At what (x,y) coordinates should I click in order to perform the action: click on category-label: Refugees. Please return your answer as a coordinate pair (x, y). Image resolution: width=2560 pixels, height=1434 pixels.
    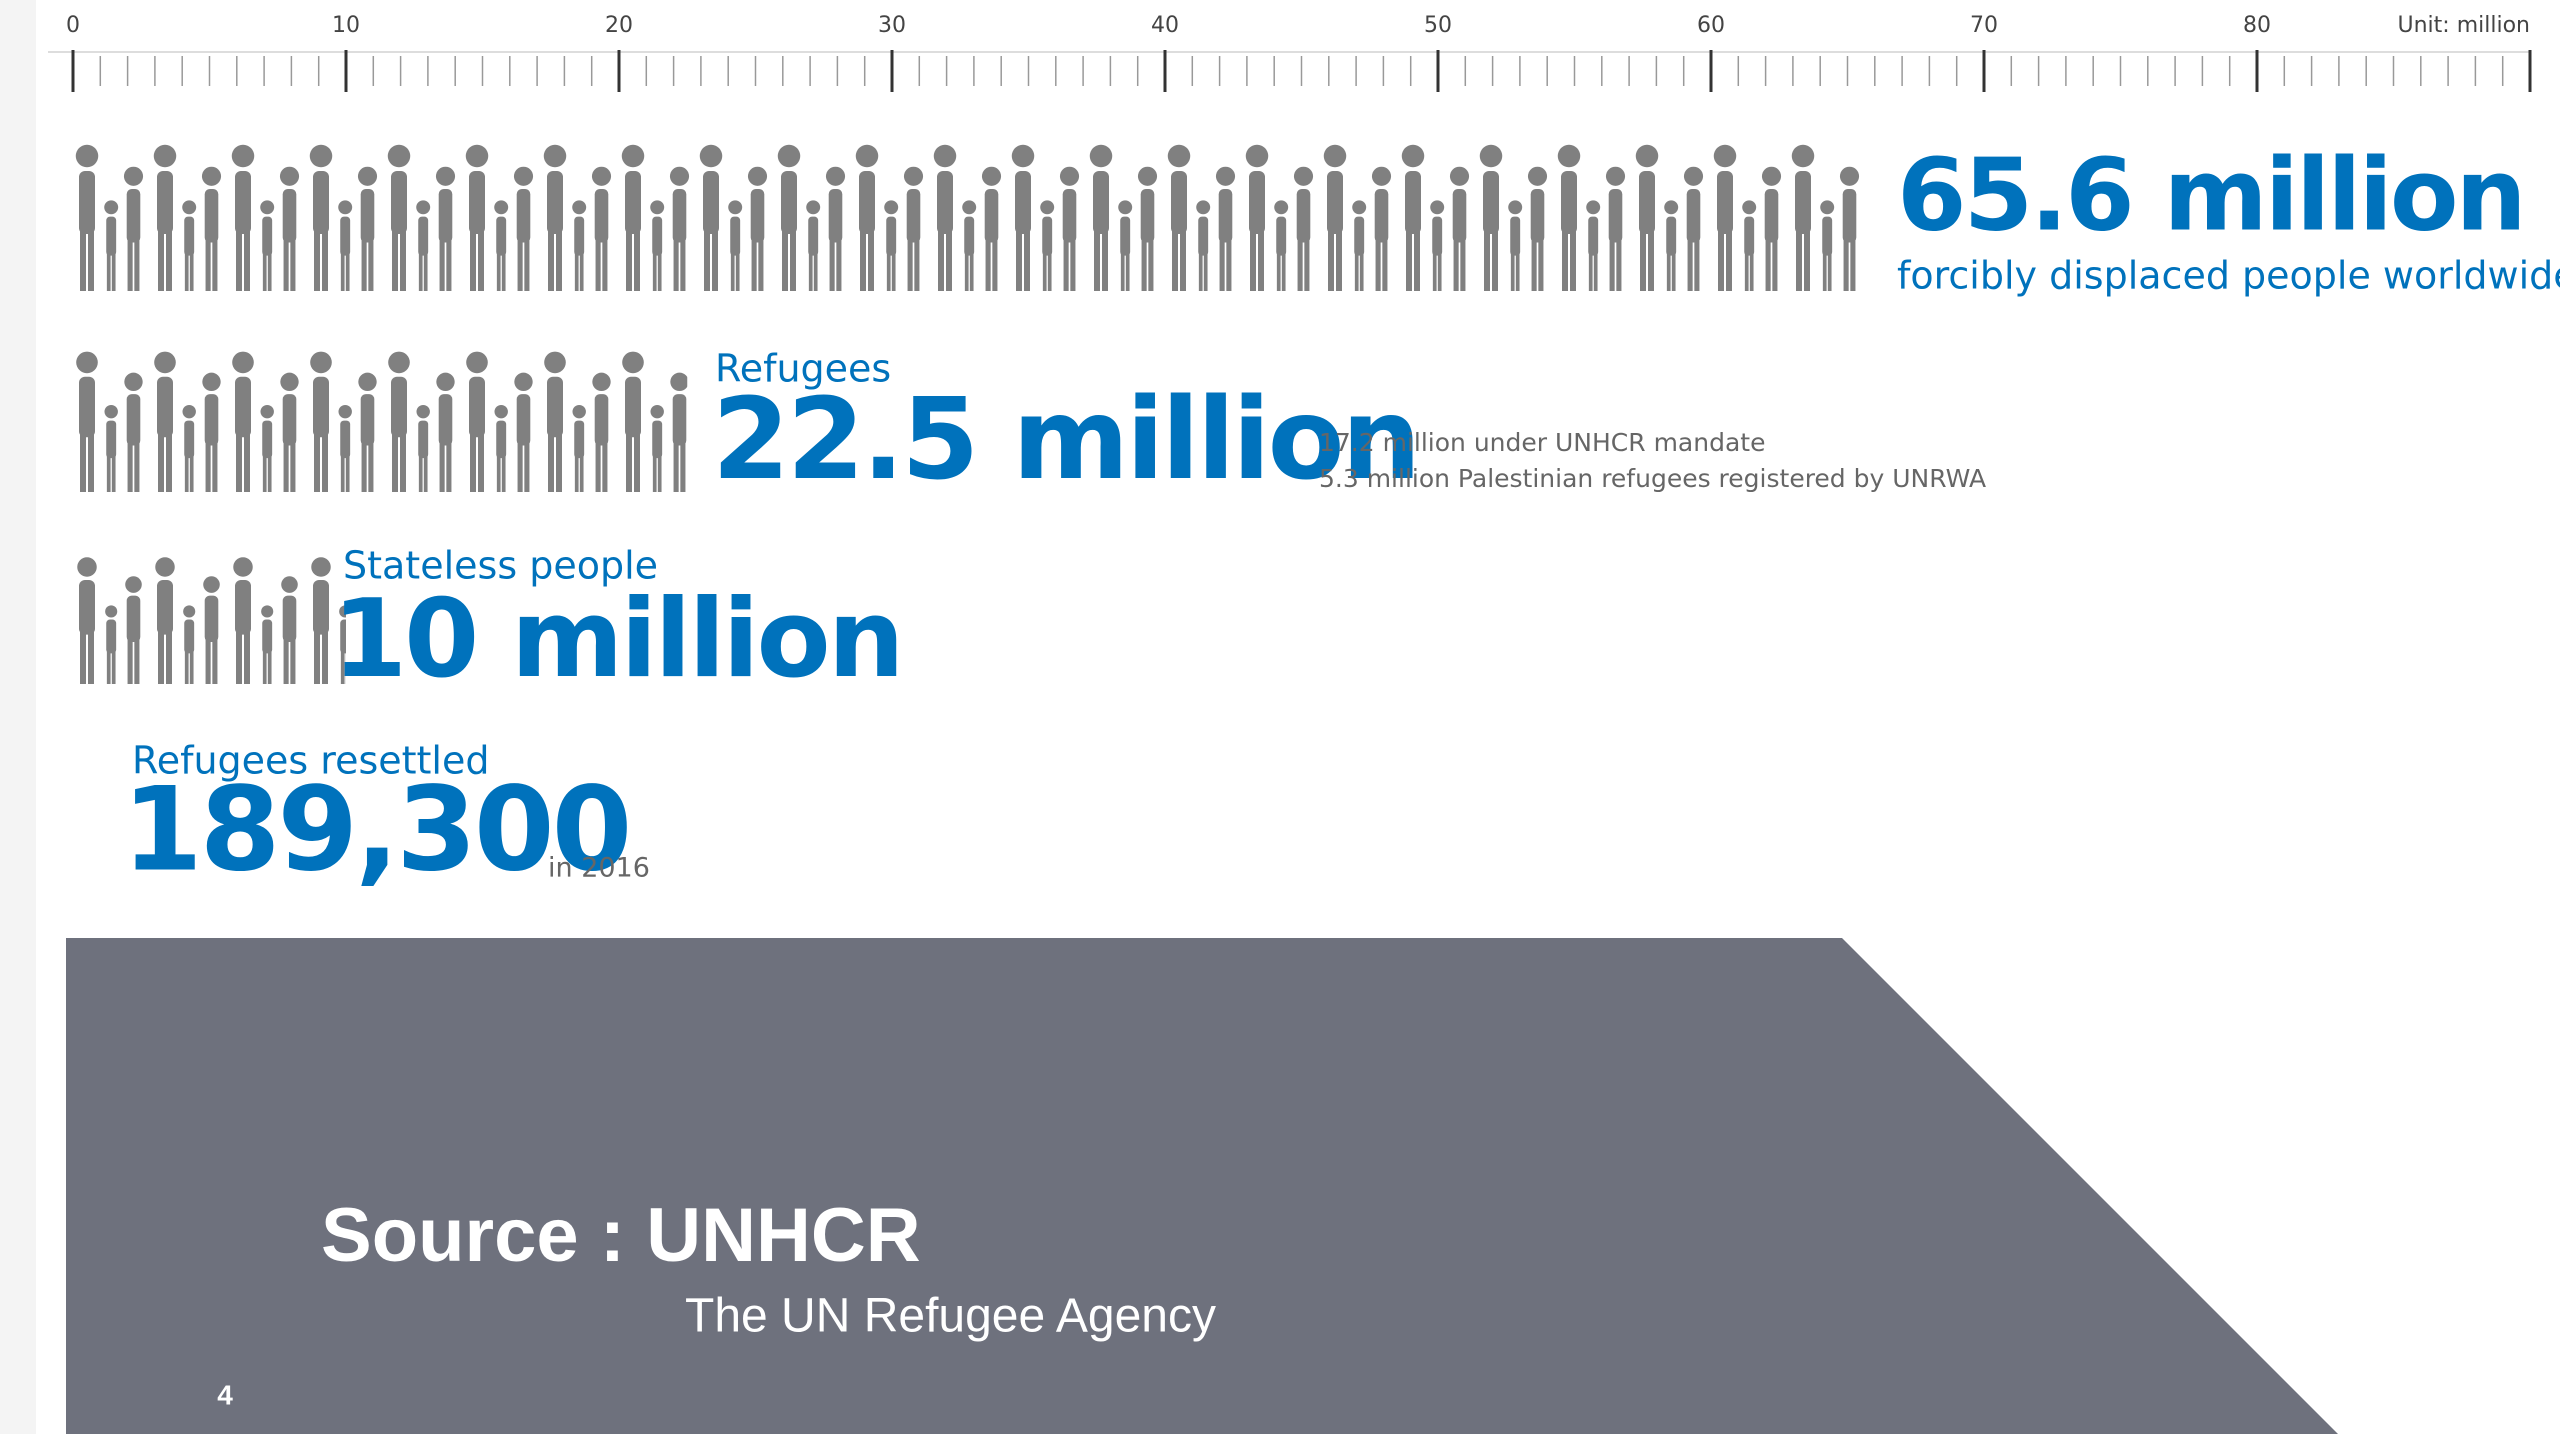
    Looking at the image, I should click on (803, 369).